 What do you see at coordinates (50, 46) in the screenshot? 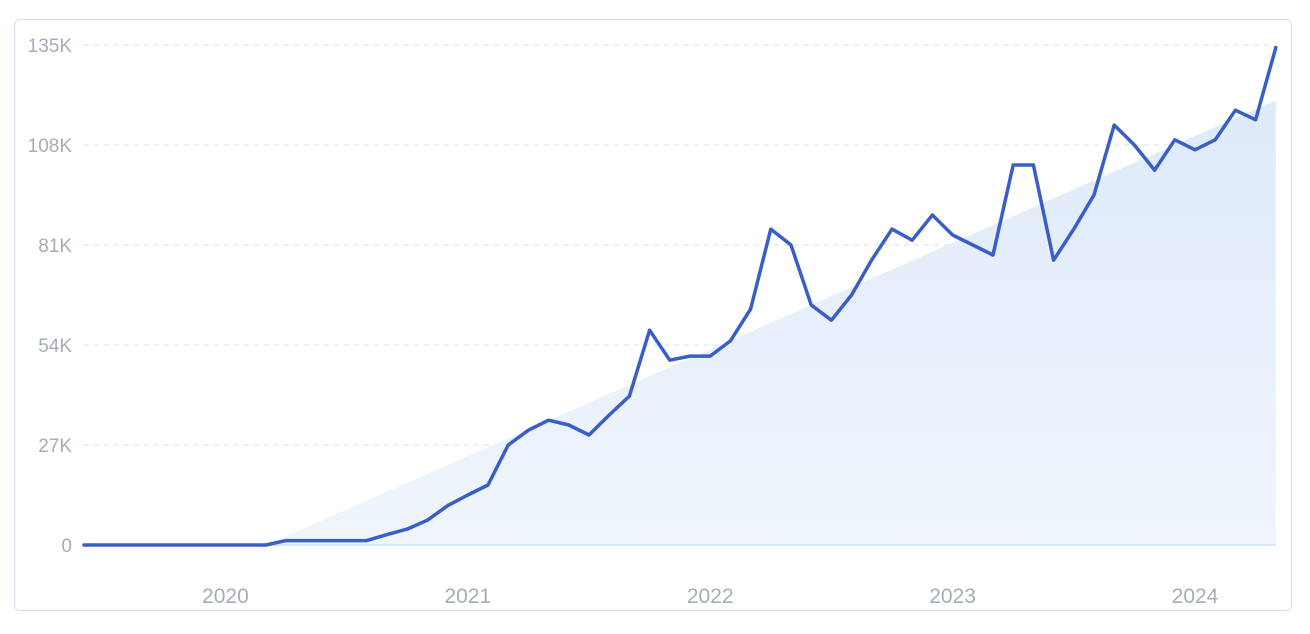
I see `y-tick-label: 135K` at bounding box center [50, 46].